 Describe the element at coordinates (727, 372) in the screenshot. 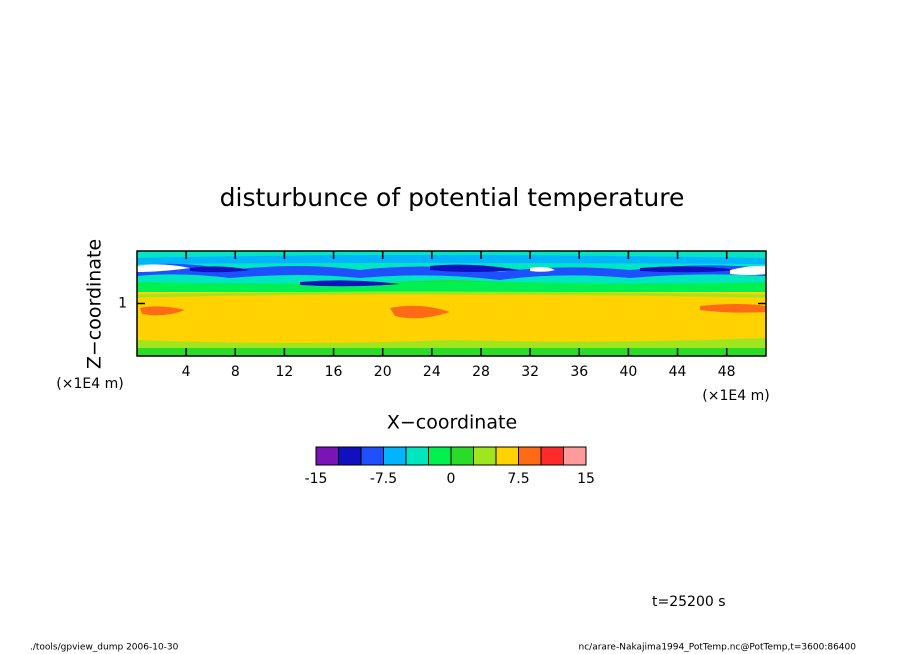

I see `x-tick-label: 48` at that location.